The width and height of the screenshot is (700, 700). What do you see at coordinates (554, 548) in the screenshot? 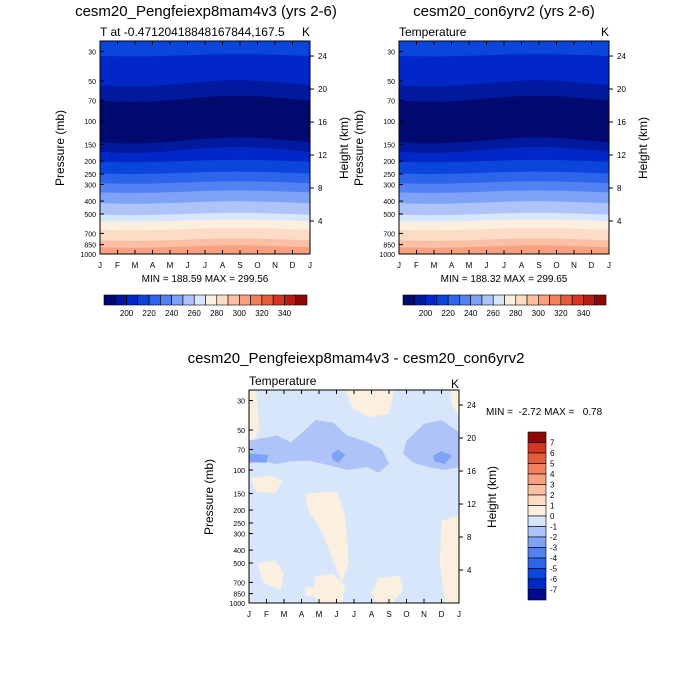
I see `colorbar-label: -3` at bounding box center [554, 548].